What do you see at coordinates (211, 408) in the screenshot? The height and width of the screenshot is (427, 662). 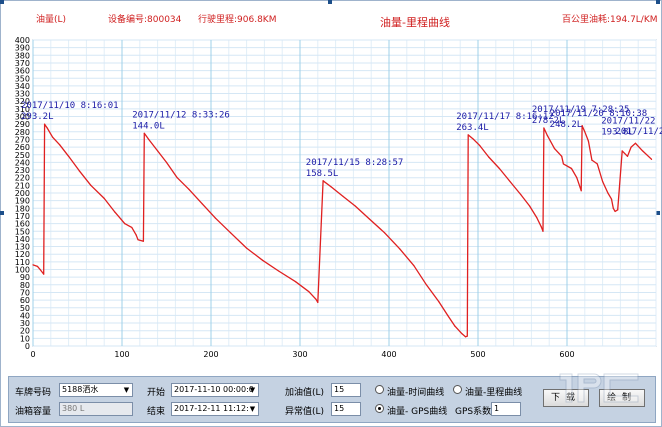 I see `end-value: 2017-12-11 11:12:` at bounding box center [211, 408].